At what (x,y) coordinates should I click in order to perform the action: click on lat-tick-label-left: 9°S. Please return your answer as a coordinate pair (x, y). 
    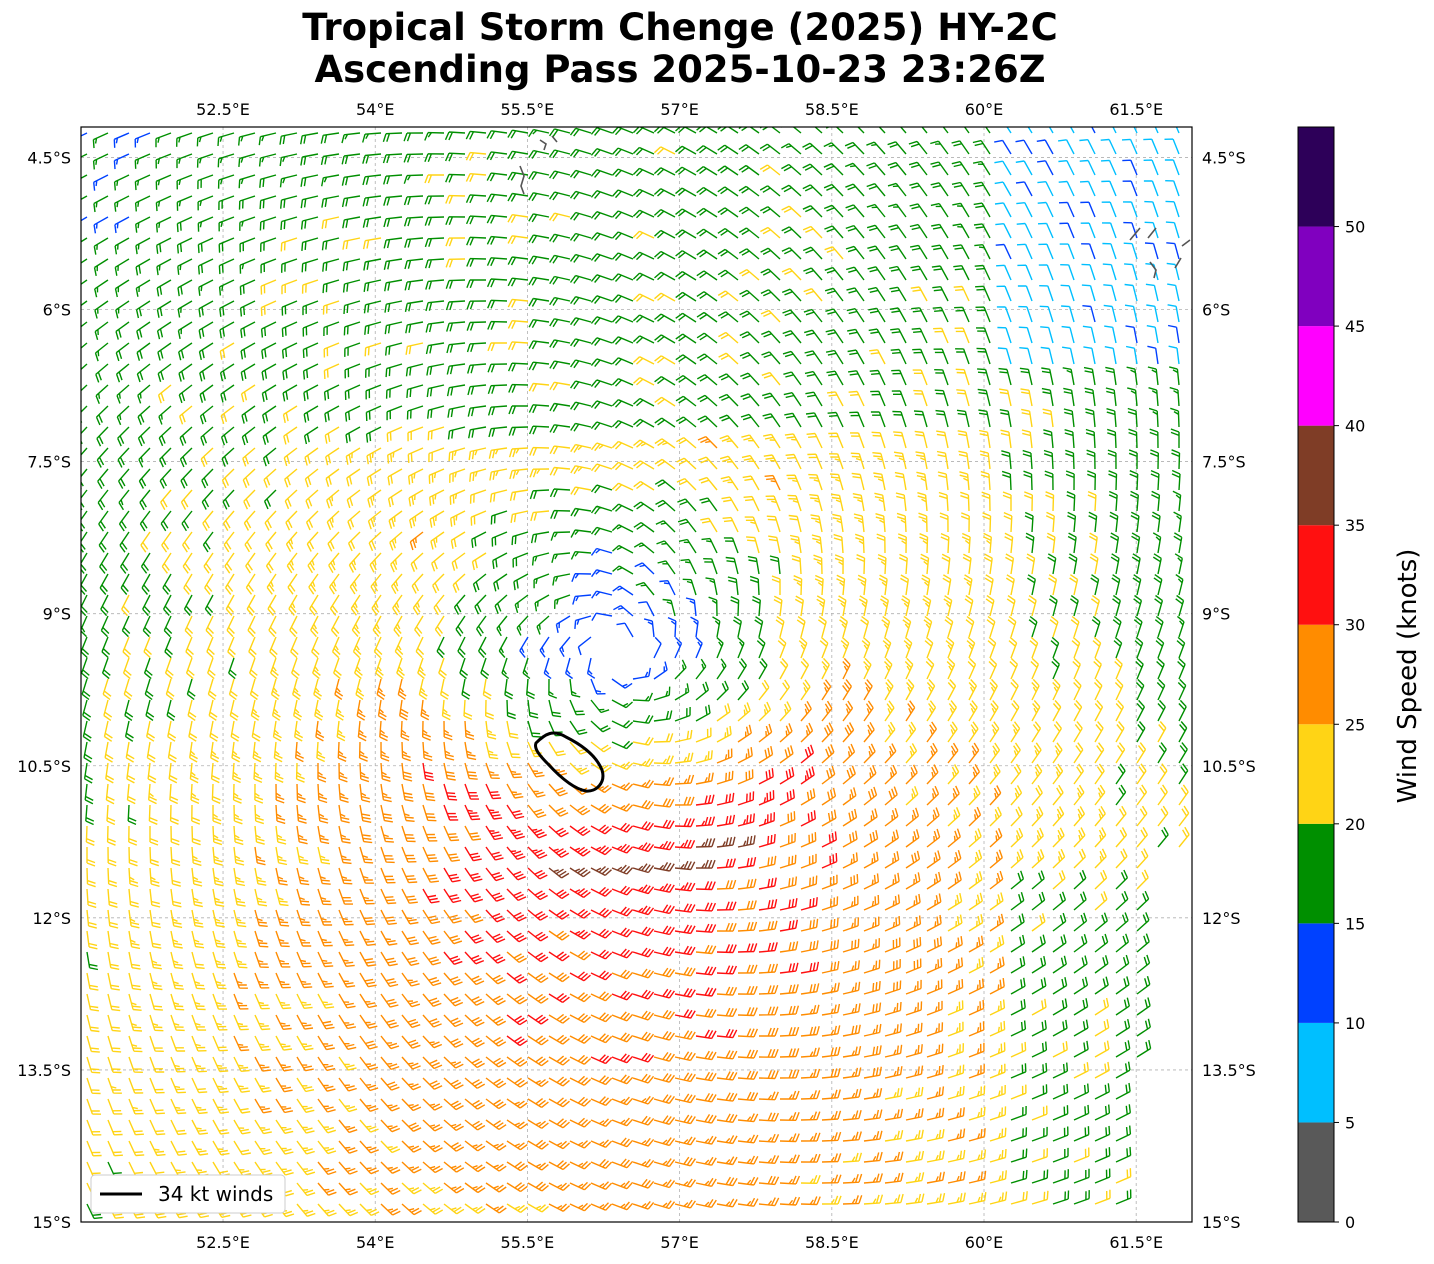
    Looking at the image, I should click on (57, 614).